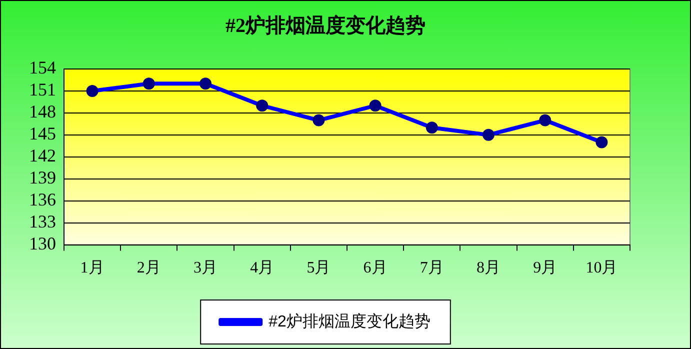  What do you see at coordinates (206, 268) in the screenshot?
I see `x-tick-label: 3月` at bounding box center [206, 268].